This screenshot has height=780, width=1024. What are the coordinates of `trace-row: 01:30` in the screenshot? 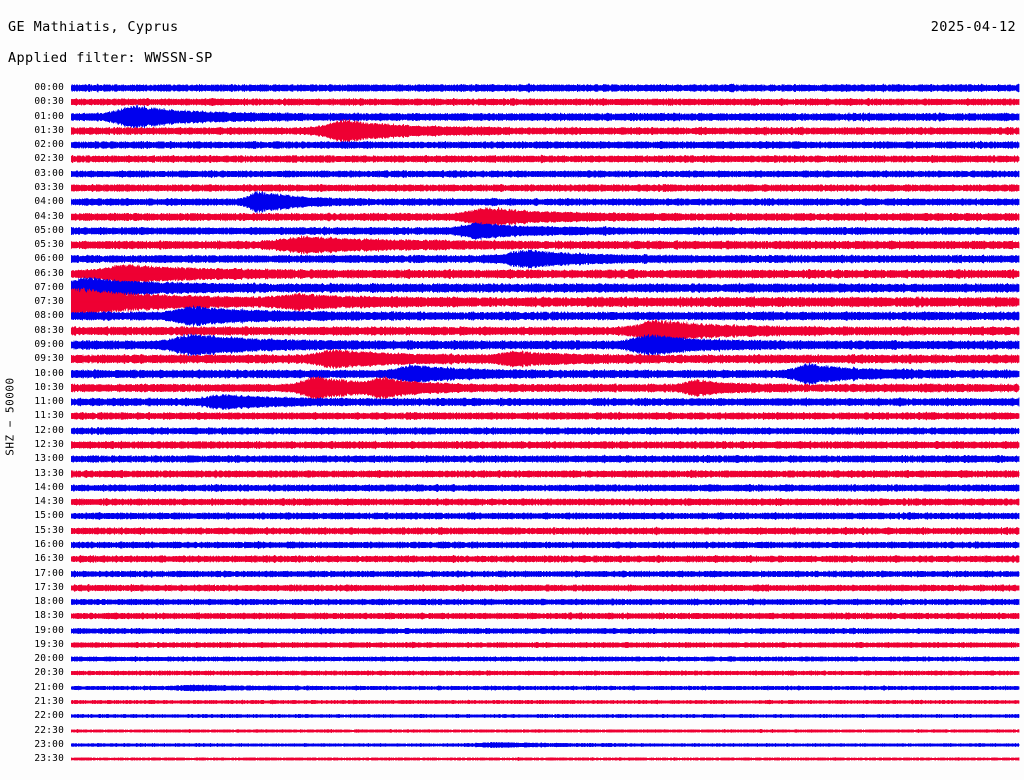 It's located at (512, 131).